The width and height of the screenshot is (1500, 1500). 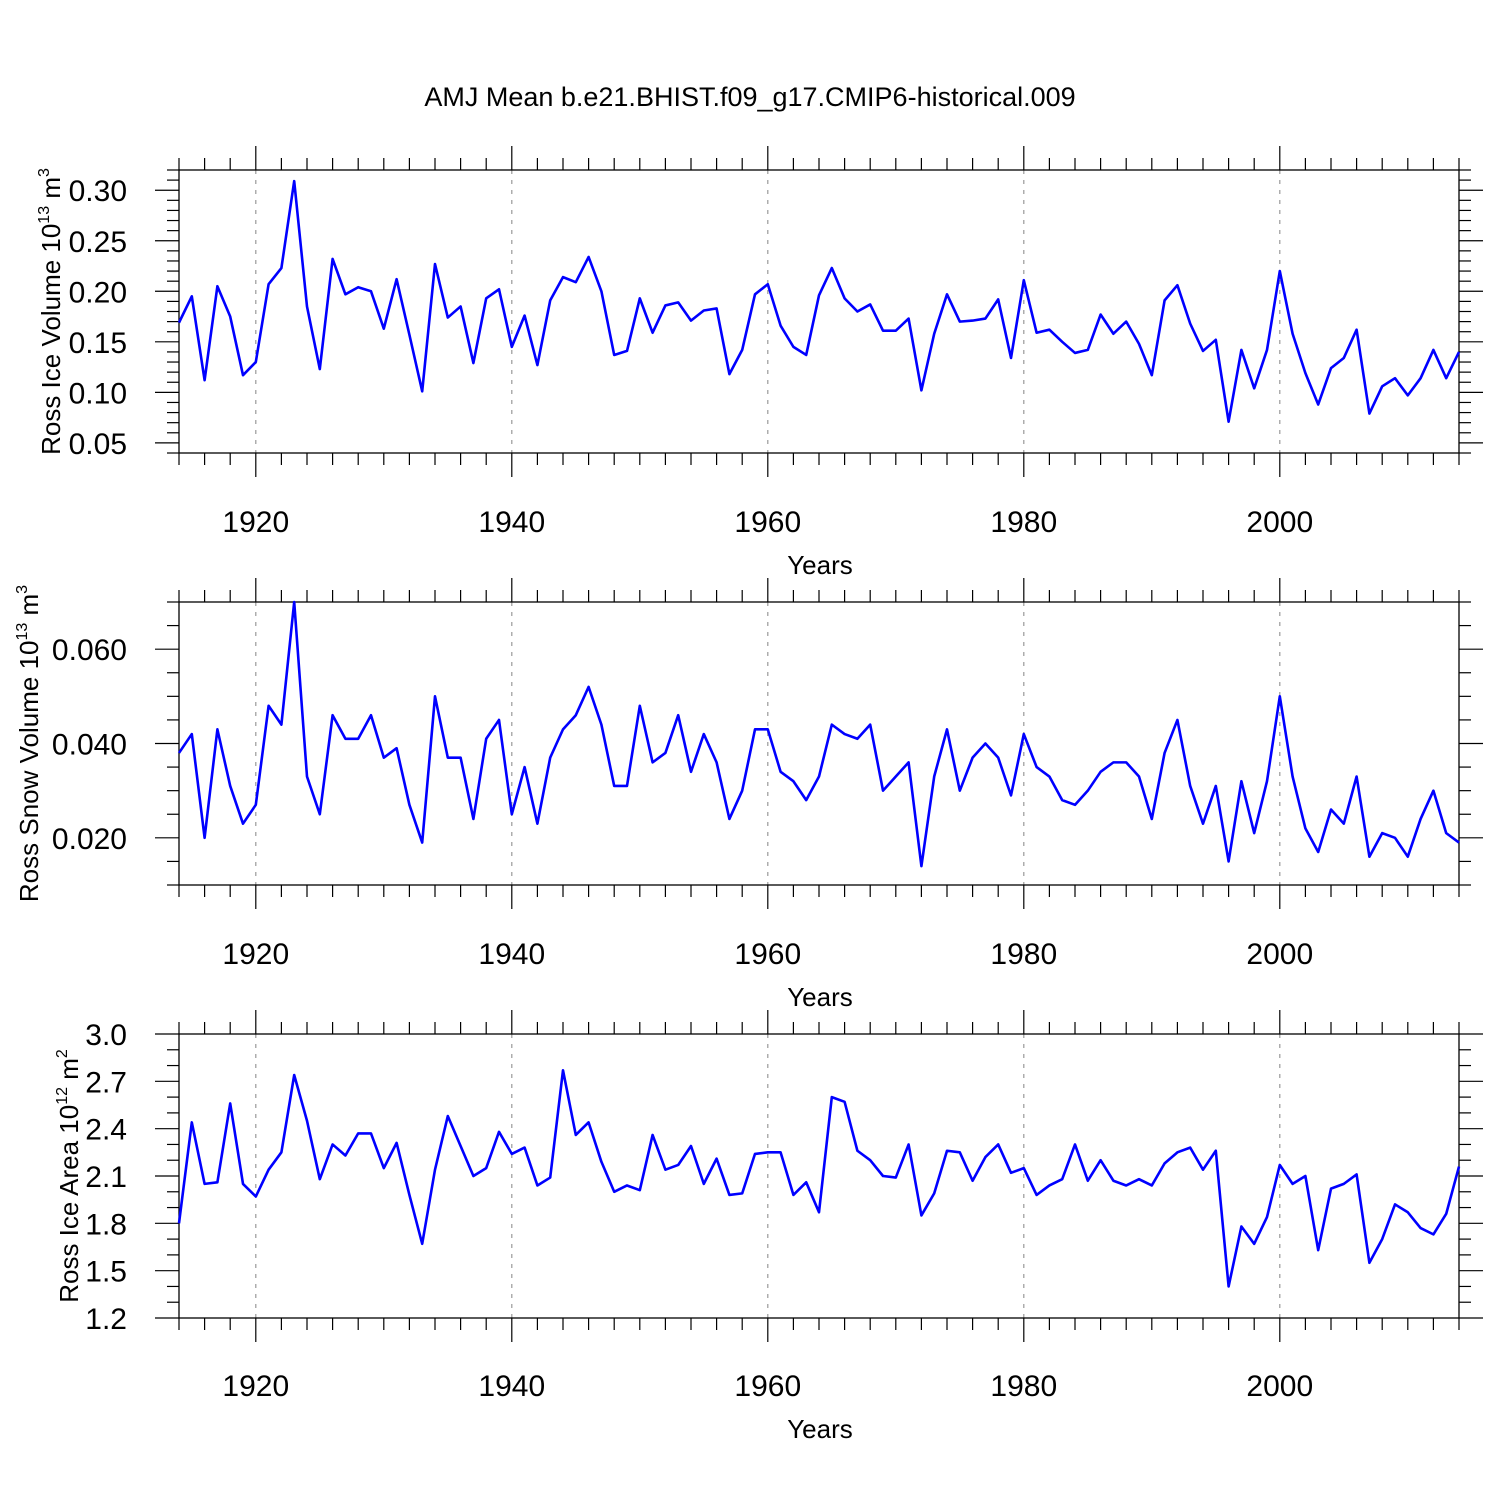 What do you see at coordinates (98, 343) in the screenshot?
I see `y-tick-label: 0.15` at bounding box center [98, 343].